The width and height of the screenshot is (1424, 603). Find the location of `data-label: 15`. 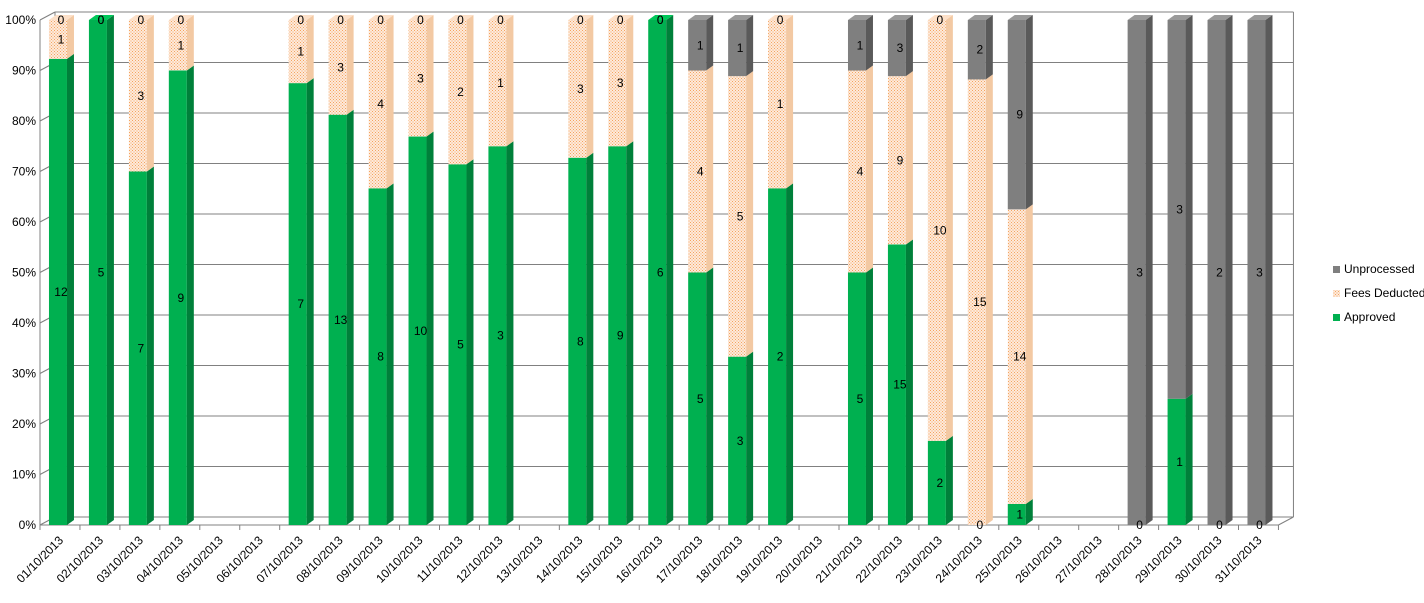

data-label: 15 is located at coordinates (980, 302).